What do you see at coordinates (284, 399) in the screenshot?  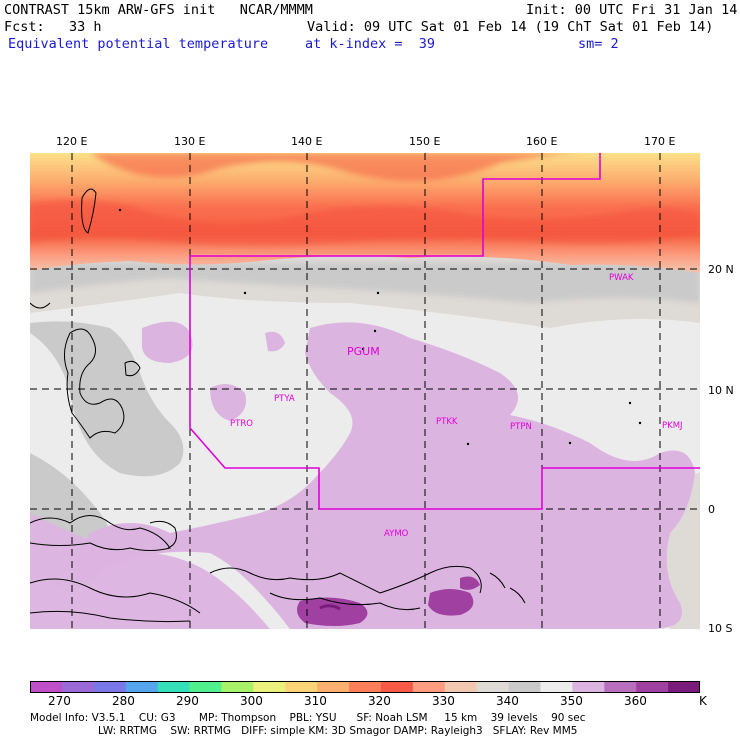 I see `station-ptya: PTYA` at bounding box center [284, 399].